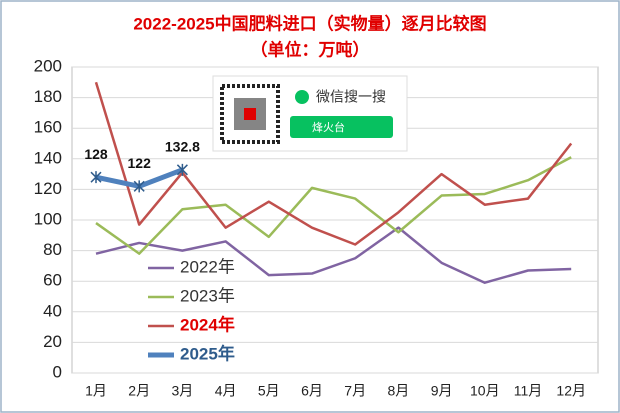 This screenshot has width=620, height=413. Describe the element at coordinates (139, 391) in the screenshot. I see `x-tick-label: 2月` at that location.